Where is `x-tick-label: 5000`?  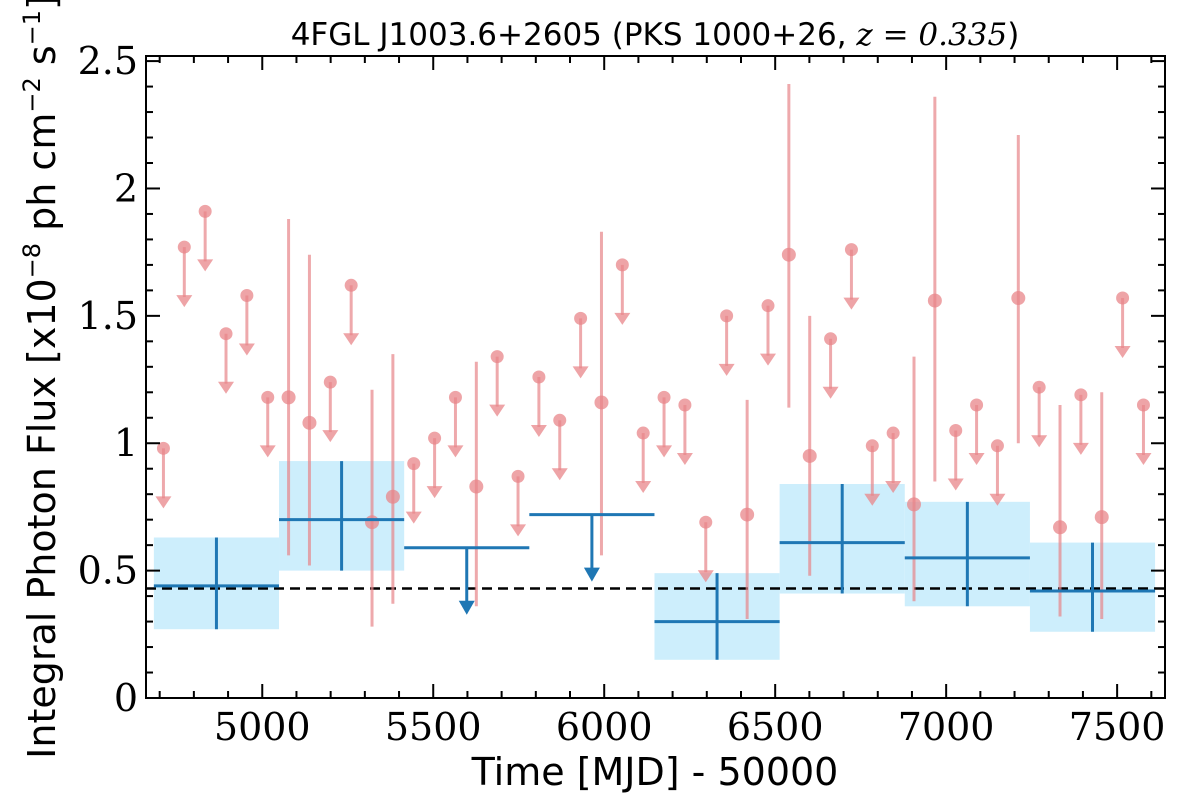 x-tick-label: 5000 is located at coordinates (262, 727).